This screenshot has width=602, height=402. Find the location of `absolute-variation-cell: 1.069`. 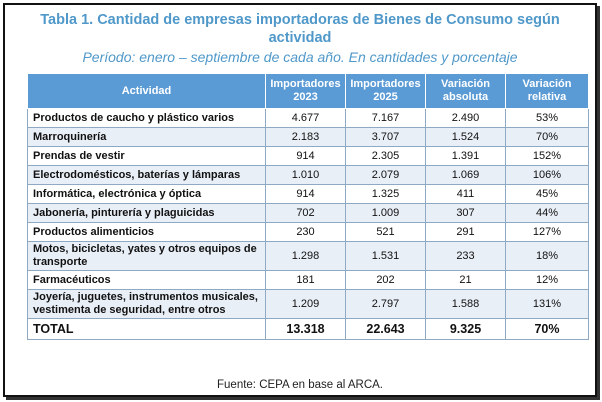

absolute-variation-cell: 1.069 is located at coordinates (465, 175).